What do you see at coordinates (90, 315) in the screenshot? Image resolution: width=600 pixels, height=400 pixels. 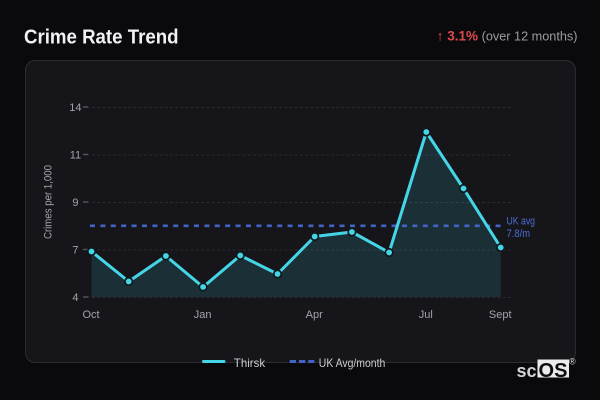 I see `svg-text: Oct` at bounding box center [90, 315].